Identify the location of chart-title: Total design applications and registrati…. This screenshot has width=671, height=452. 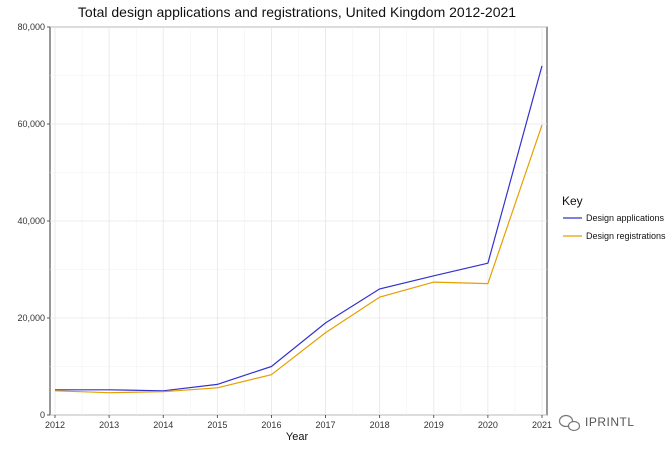
(297, 12).